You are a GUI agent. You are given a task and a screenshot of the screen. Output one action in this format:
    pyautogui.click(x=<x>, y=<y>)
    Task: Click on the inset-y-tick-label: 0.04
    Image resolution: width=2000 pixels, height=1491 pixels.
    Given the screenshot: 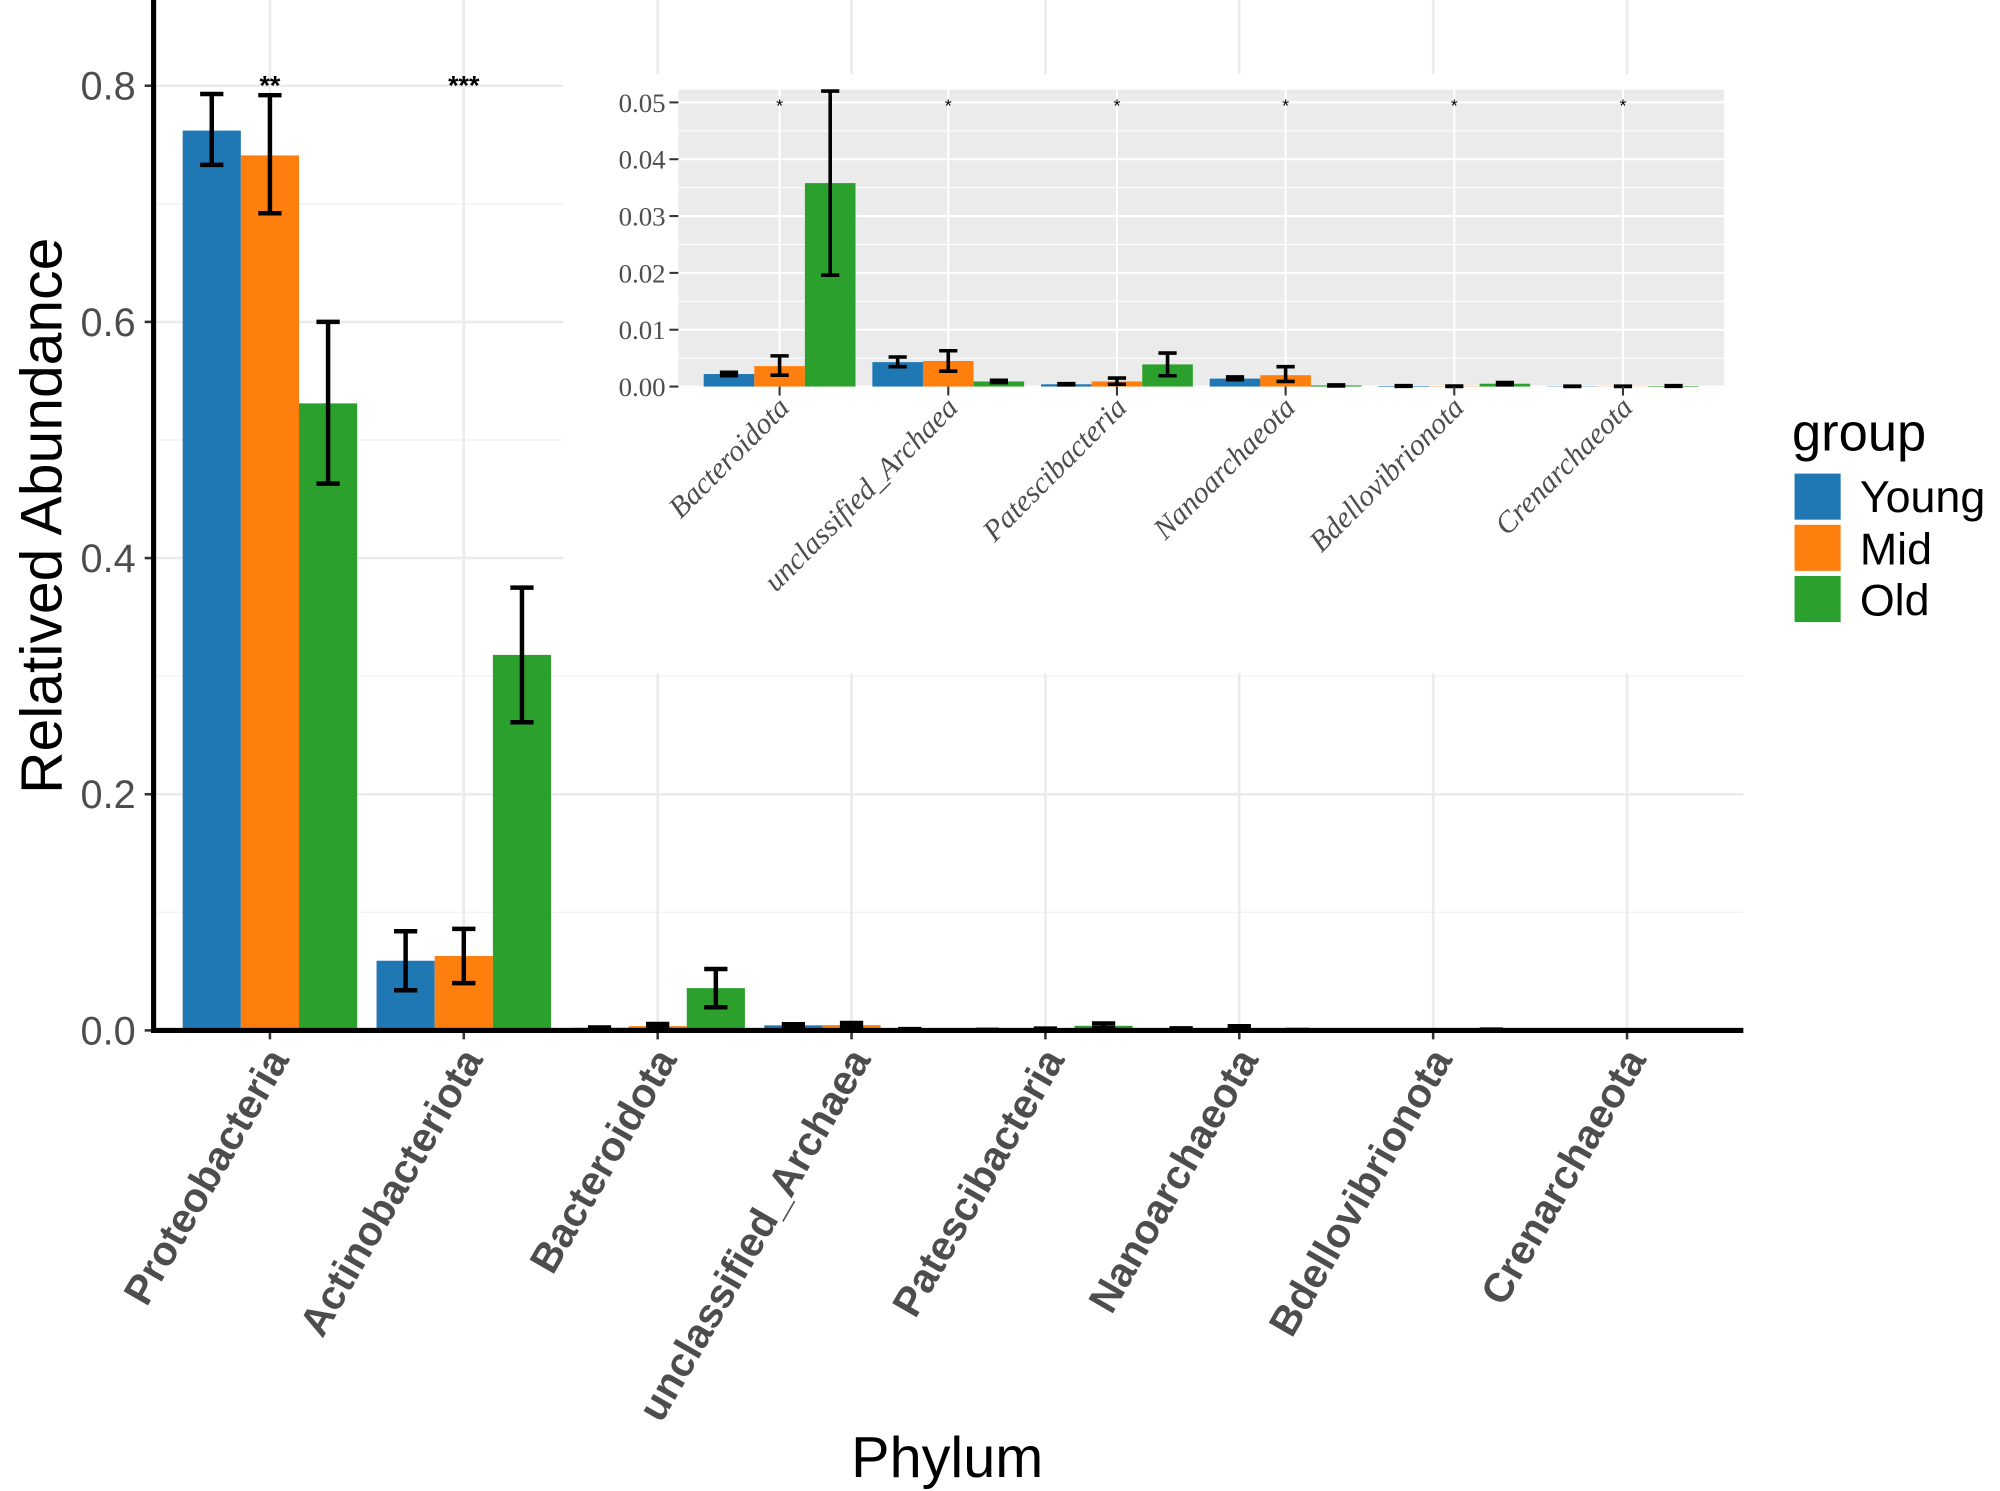 What is the action you would take?
    pyautogui.click(x=643, y=160)
    